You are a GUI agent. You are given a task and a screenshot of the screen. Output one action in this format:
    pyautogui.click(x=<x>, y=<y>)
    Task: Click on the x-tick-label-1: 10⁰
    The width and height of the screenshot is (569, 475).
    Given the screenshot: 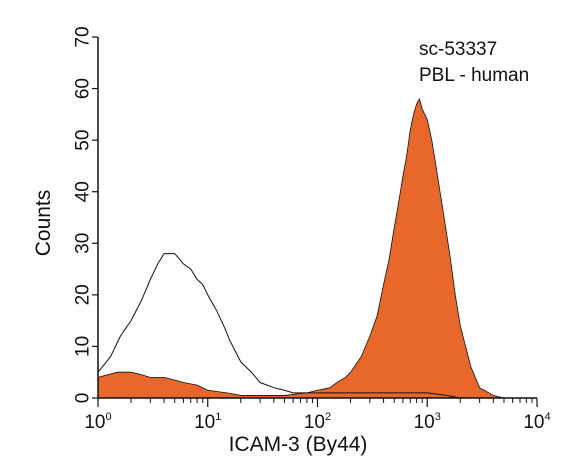 What is the action you would take?
    pyautogui.click(x=97, y=422)
    